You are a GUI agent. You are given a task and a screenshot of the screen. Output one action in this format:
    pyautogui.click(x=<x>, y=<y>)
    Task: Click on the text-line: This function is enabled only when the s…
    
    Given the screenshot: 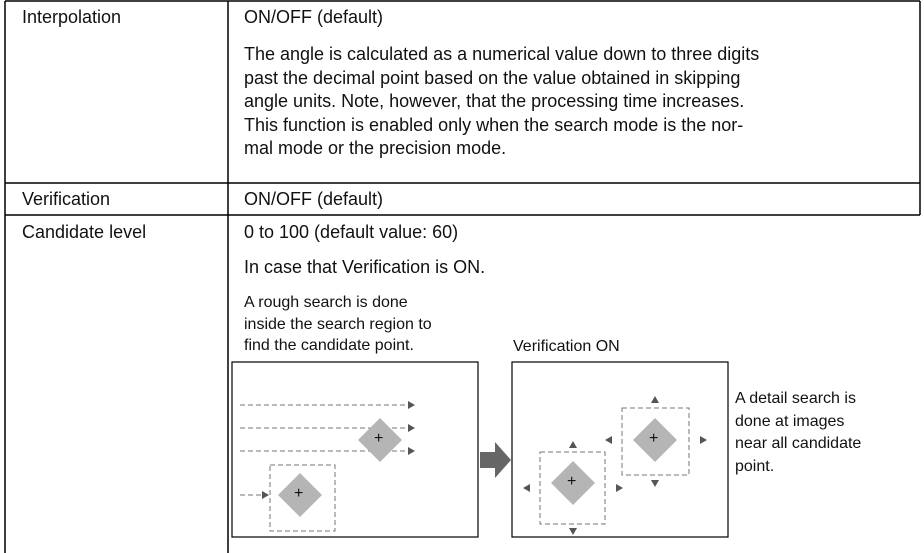 What is the action you would take?
    pyautogui.click(x=494, y=124)
    